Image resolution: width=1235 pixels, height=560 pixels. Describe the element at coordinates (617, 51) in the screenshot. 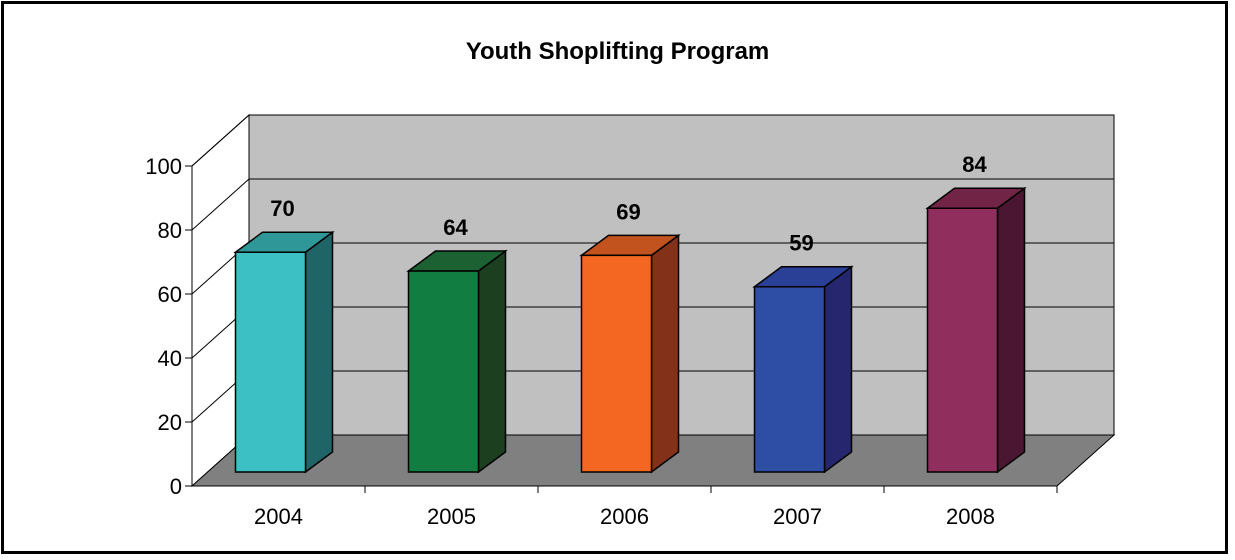

I see `chart-title: Youth Shoplifting Program` at that location.